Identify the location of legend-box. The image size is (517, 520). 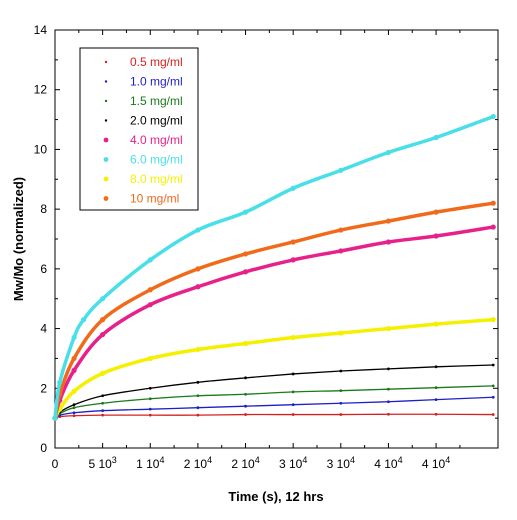
(139, 129).